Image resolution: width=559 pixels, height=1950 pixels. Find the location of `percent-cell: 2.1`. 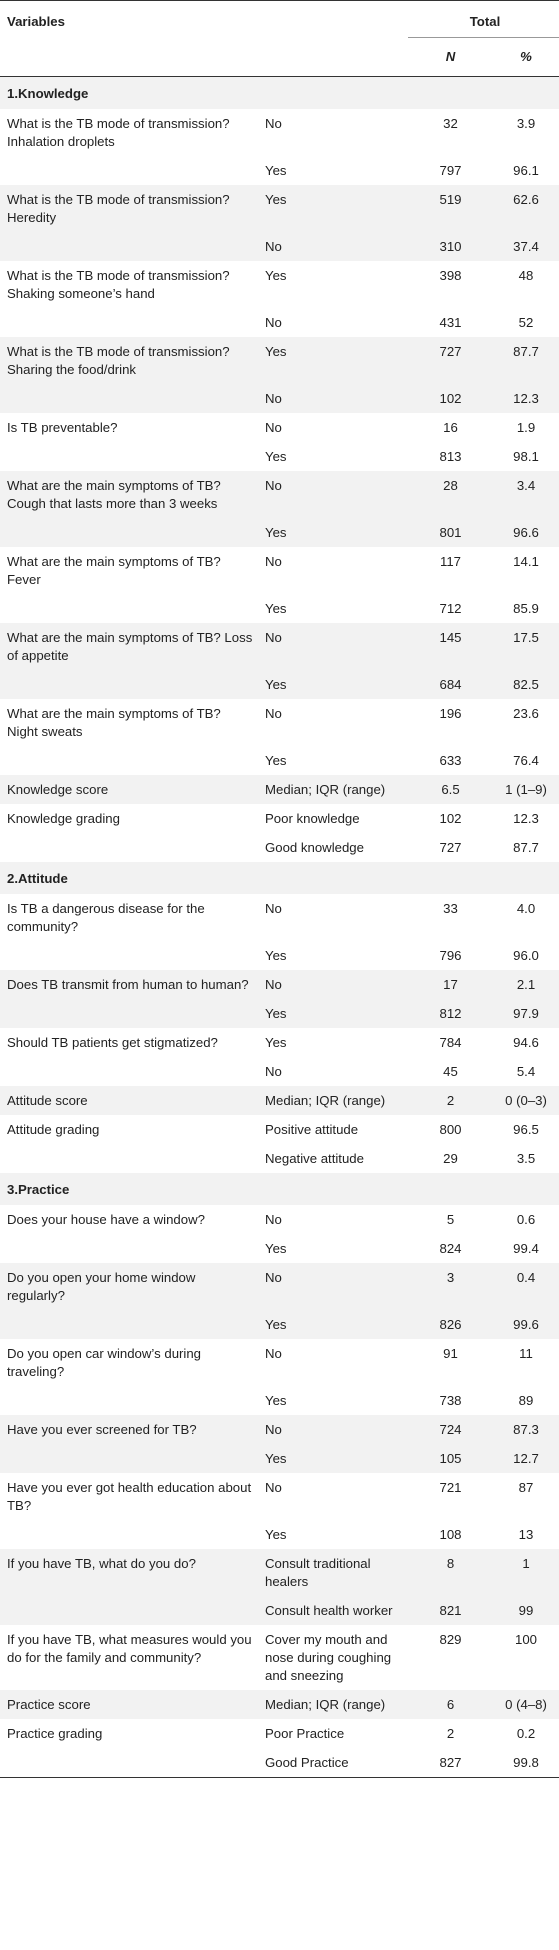

percent-cell: 2.1 is located at coordinates (524, 984).